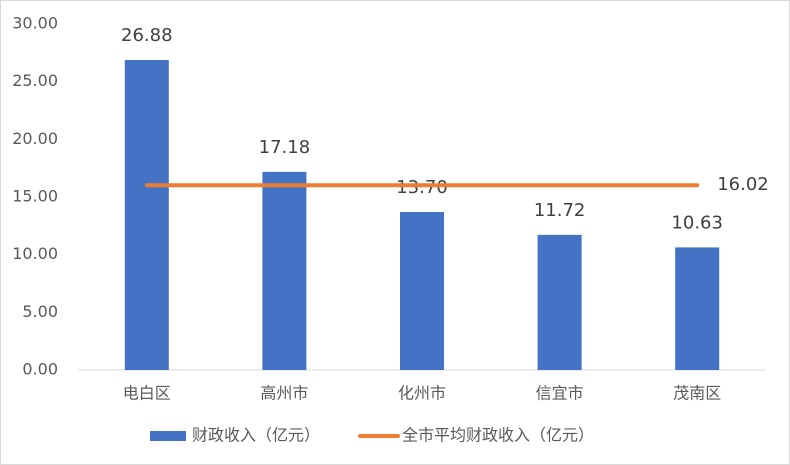 This screenshot has height=465, width=790. What do you see at coordinates (35, 196) in the screenshot?
I see `y-tick-label: 15.00` at bounding box center [35, 196].